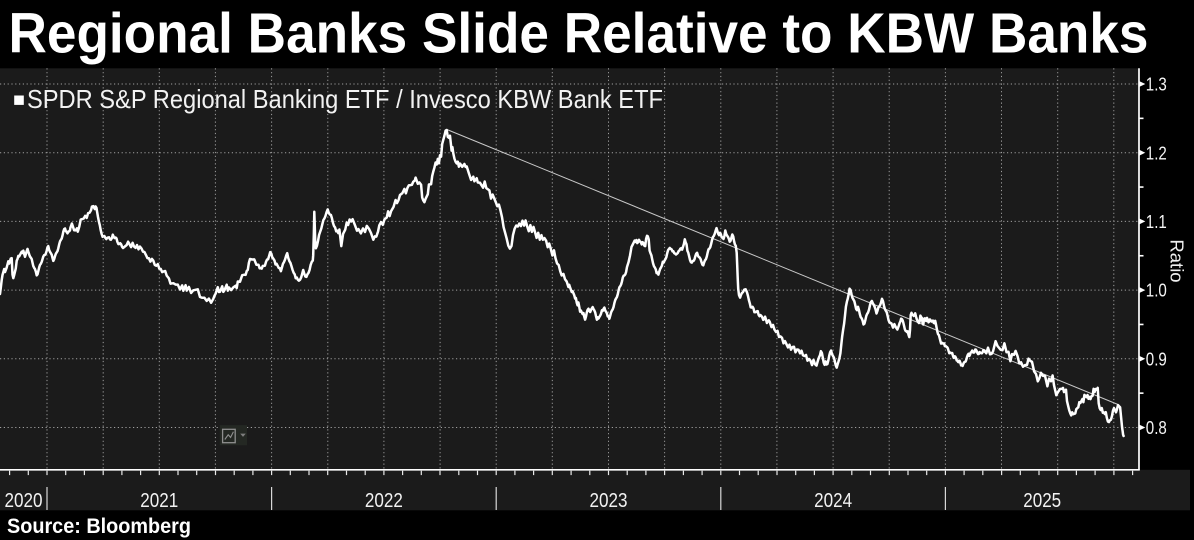  I want to click on svg-text: 2022, so click(384, 500).